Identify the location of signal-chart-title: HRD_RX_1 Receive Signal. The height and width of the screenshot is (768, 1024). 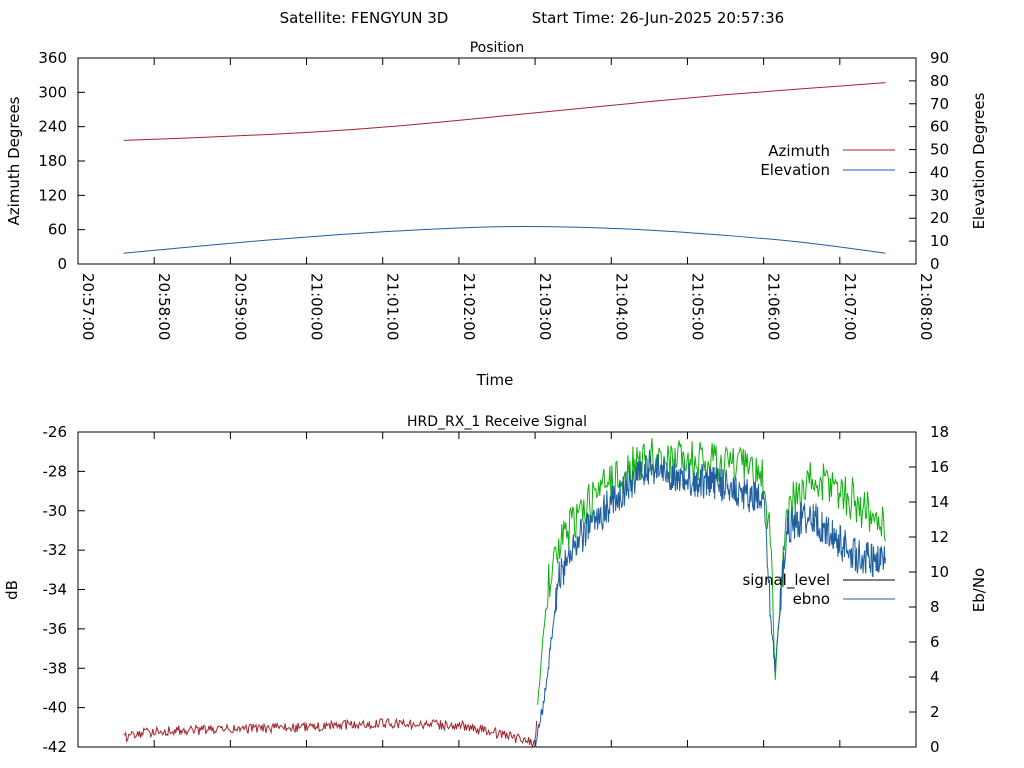
(497, 422).